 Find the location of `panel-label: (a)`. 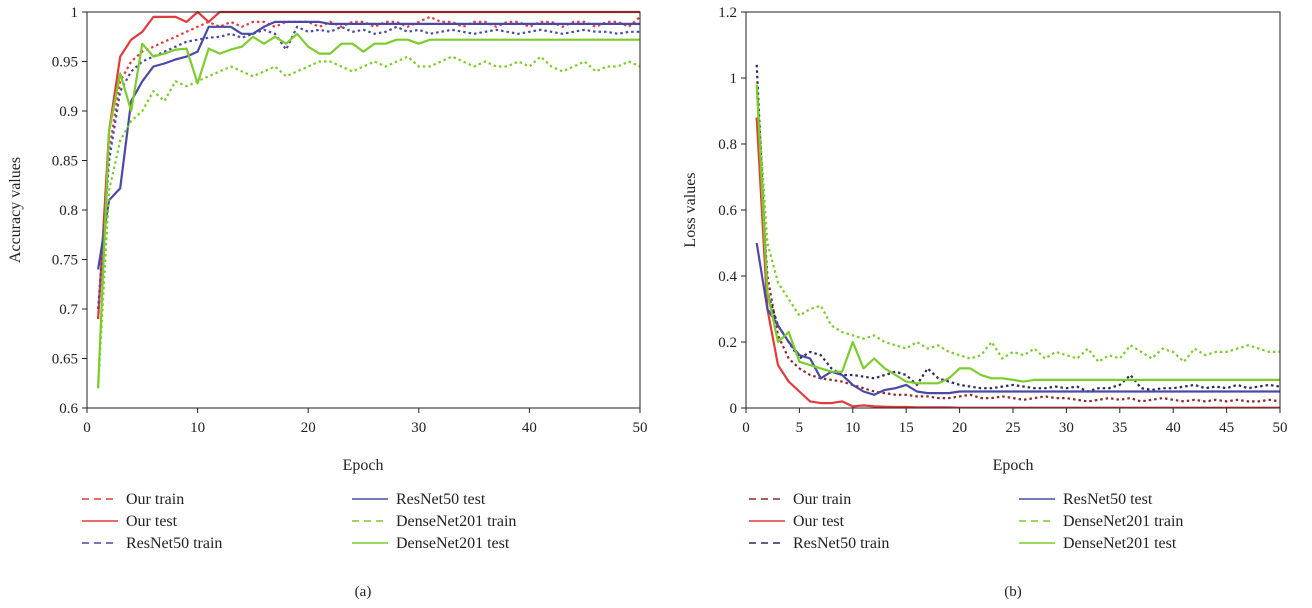

panel-label: (a) is located at coordinates (363, 592).